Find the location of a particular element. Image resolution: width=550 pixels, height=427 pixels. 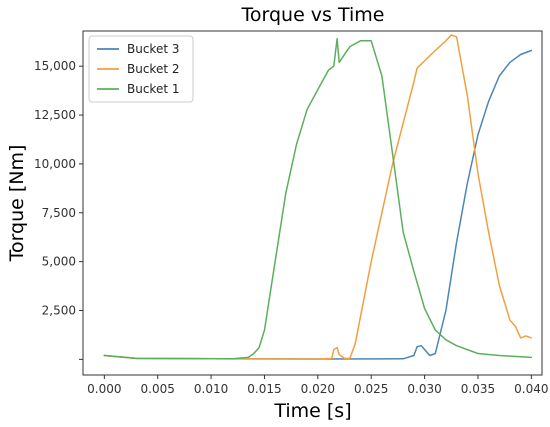

y-tick-label: 5,000 is located at coordinates (59, 262).